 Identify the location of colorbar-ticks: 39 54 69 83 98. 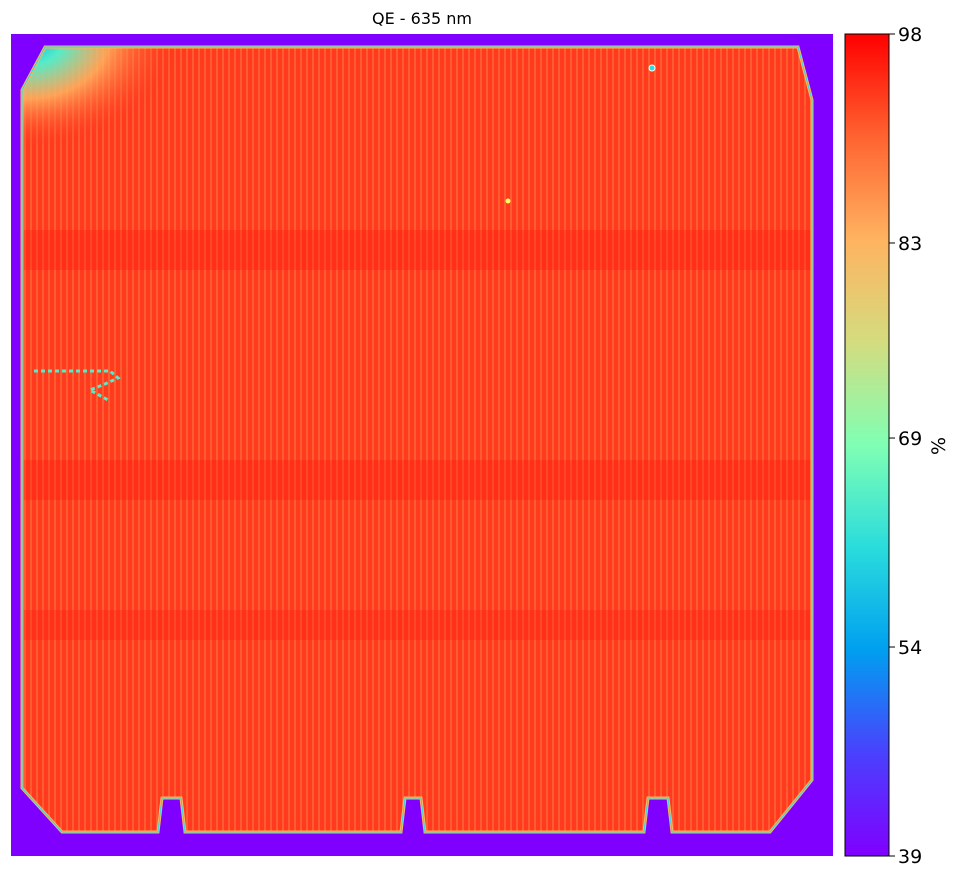
(905, 446).